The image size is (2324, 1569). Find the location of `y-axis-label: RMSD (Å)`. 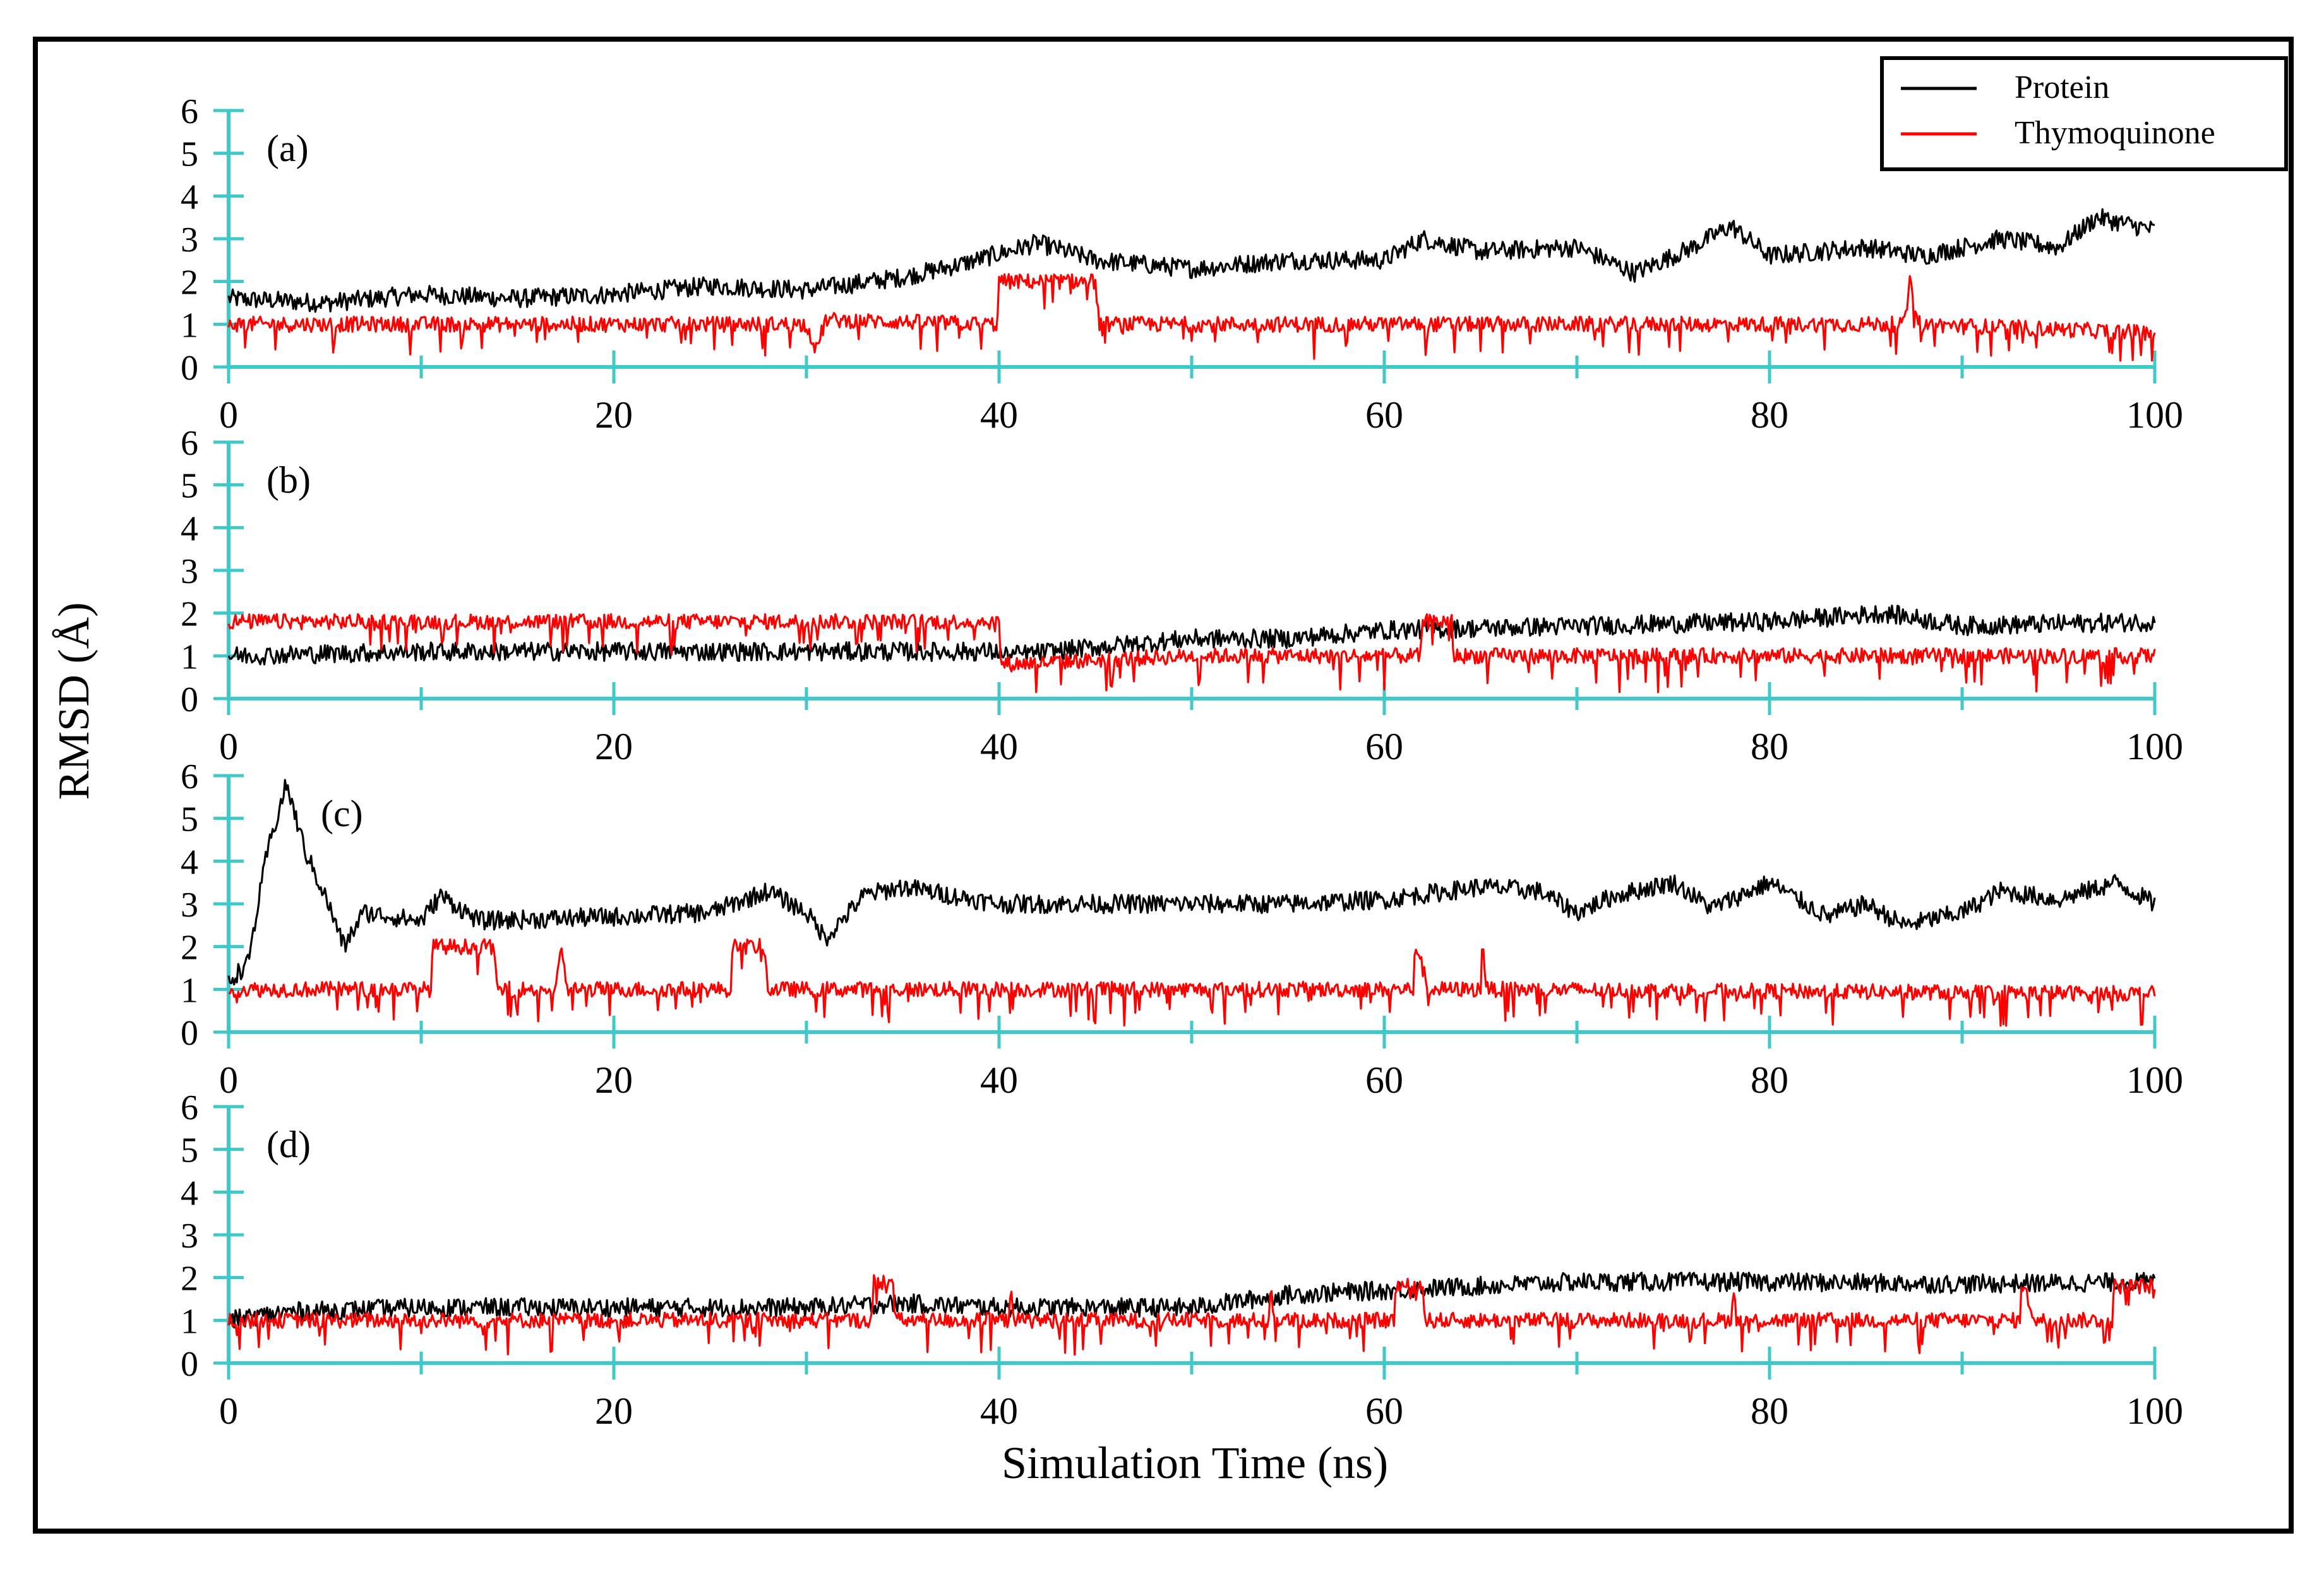

y-axis-label: RMSD (Å) is located at coordinates (74, 701).